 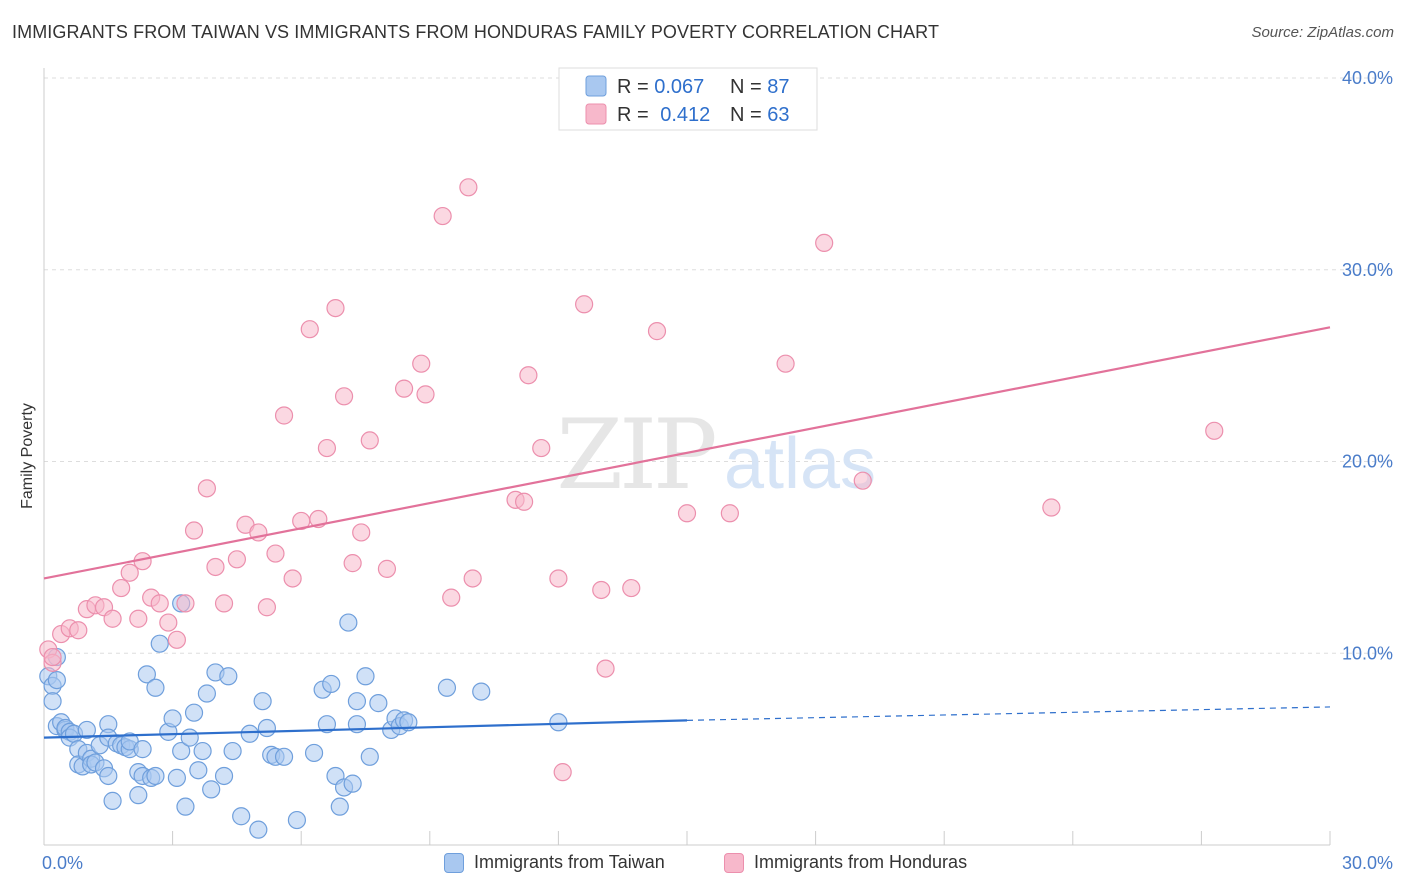 I want to click on legend: R = 0.067 N = 87 R = 0.412 N = 63, so click(x=688, y=99).